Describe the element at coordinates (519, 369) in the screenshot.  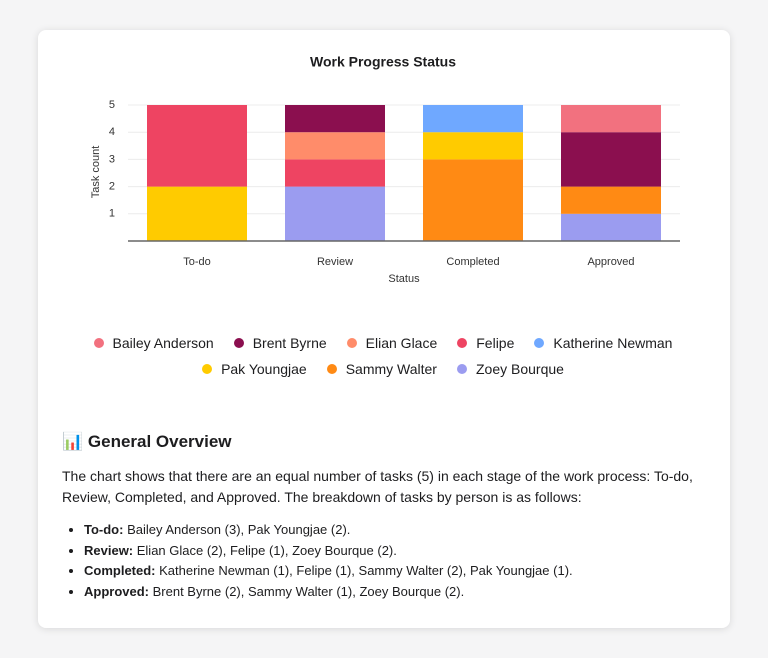
I see `legend-label: Zoey Bourque` at that location.